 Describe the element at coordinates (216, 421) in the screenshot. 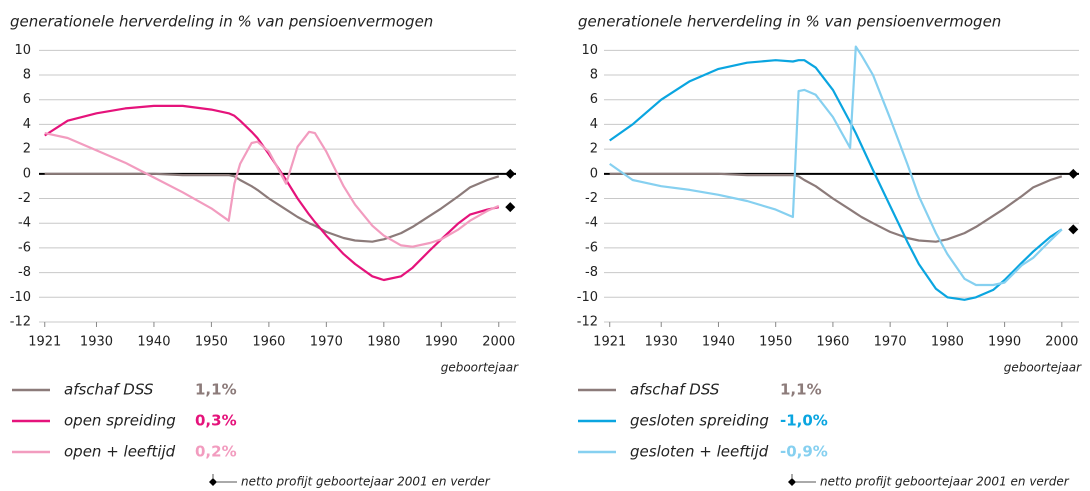

I see `legend-value: 0,3%` at that location.